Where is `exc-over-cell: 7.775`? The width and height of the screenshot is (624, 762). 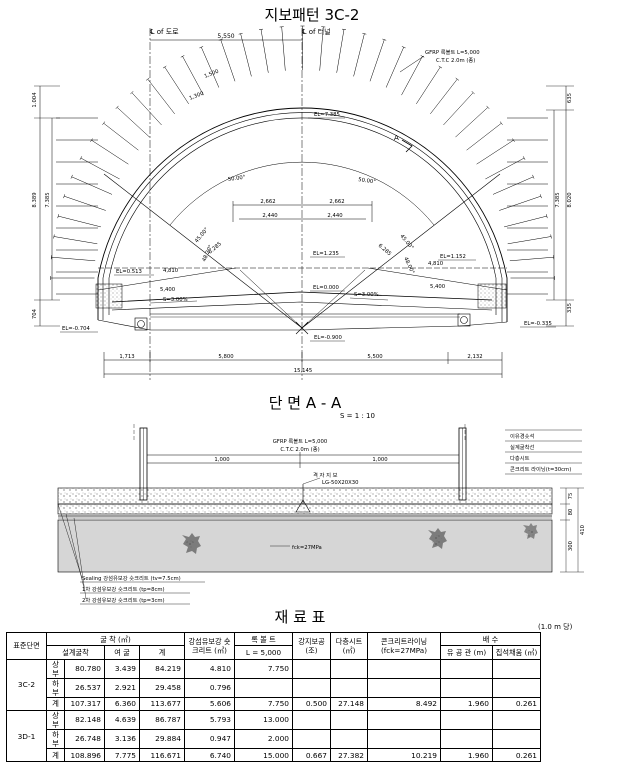 exc-over-cell: 7.775 is located at coordinates (122, 754).